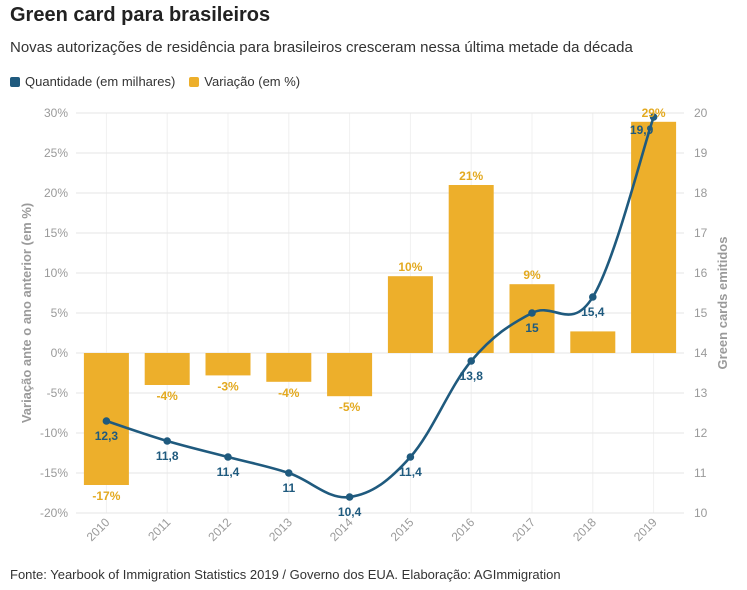 The width and height of the screenshot is (747, 590). Describe the element at coordinates (701, 433) in the screenshot. I see `y-right-tick: 12` at that location.